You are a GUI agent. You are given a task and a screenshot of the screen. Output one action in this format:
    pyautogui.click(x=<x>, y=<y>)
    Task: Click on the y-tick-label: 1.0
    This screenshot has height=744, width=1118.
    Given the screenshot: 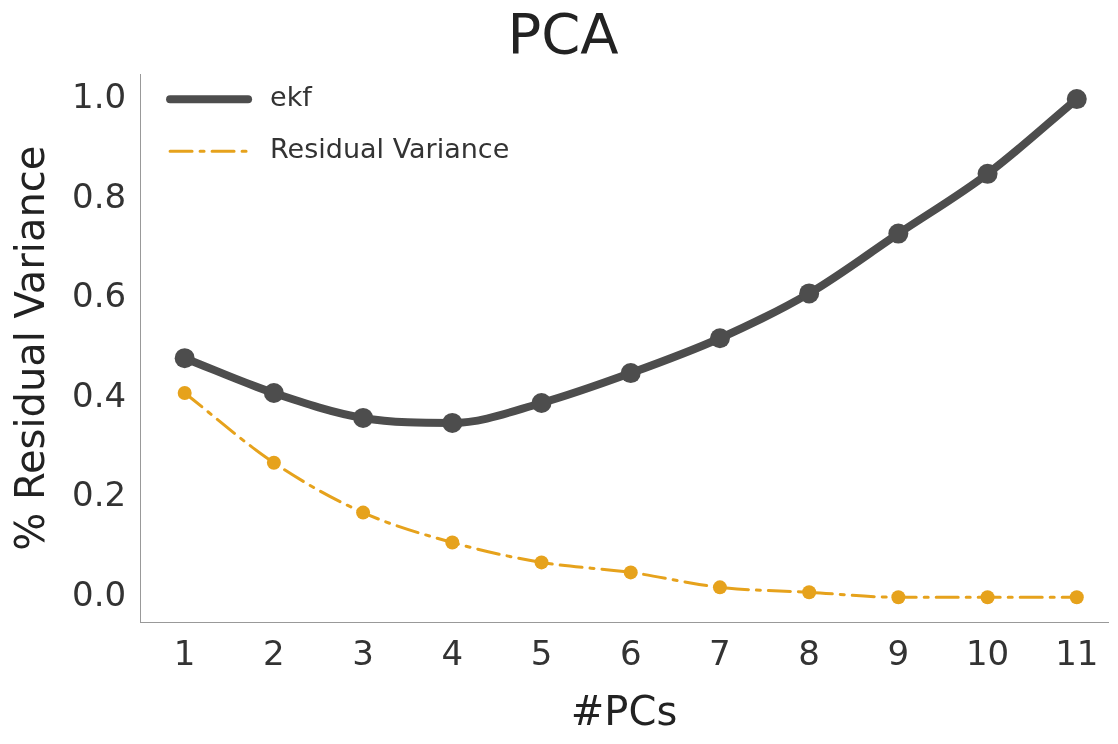 What is the action you would take?
    pyautogui.click(x=99, y=95)
    